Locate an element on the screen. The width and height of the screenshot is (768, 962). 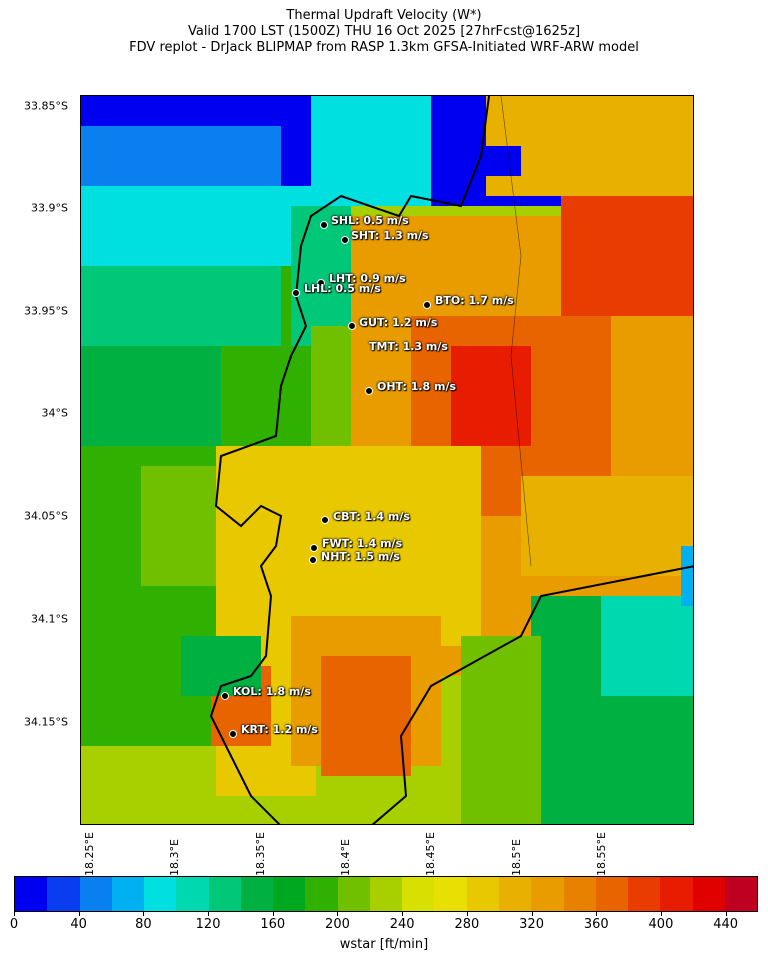
lat-tick-label: 34.15°S is located at coordinates (46, 722).